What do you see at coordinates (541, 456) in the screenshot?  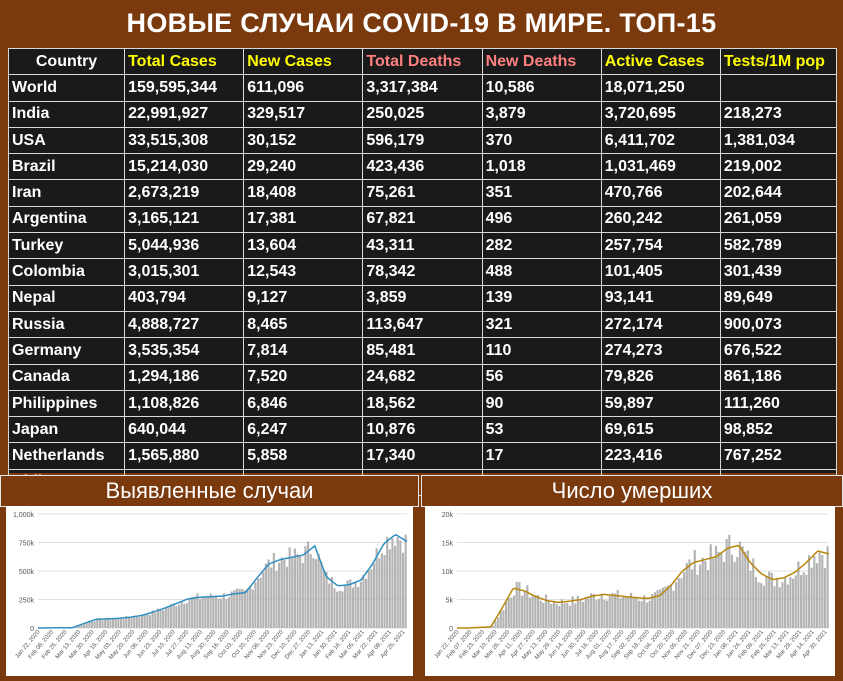 I see `value-cell: 17` at bounding box center [541, 456].